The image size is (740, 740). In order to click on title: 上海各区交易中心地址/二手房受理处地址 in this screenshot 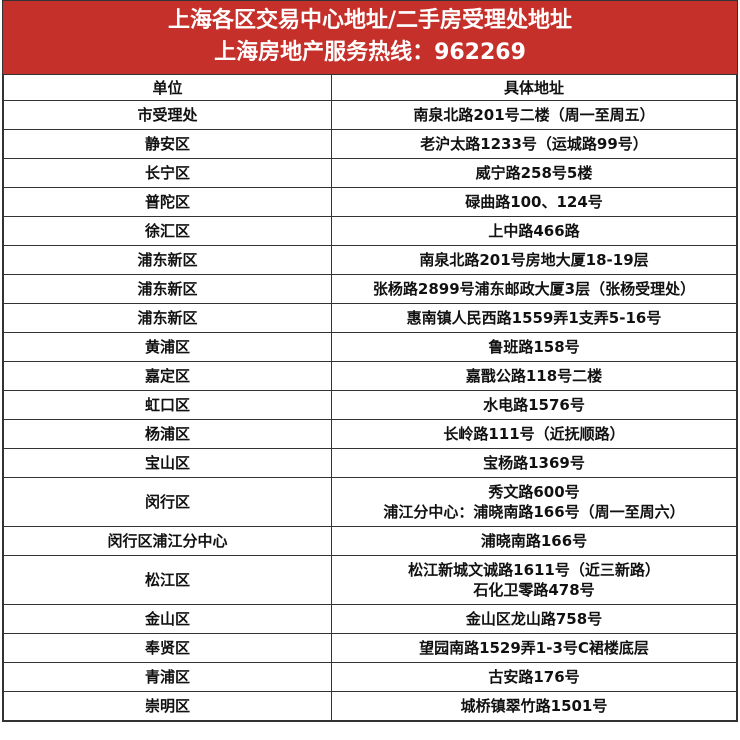, I will do `click(370, 20)`.